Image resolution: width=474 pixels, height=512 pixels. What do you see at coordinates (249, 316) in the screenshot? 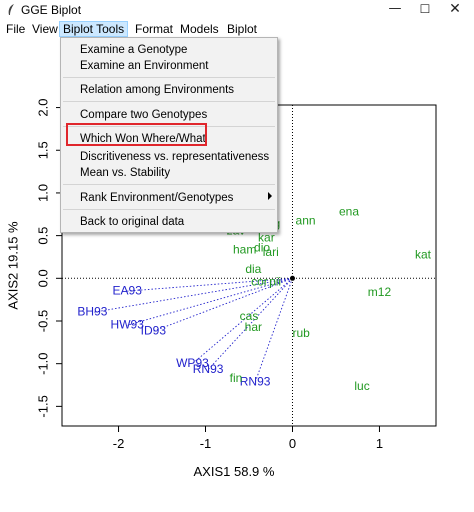
I see `environment-label: cas` at bounding box center [249, 316].